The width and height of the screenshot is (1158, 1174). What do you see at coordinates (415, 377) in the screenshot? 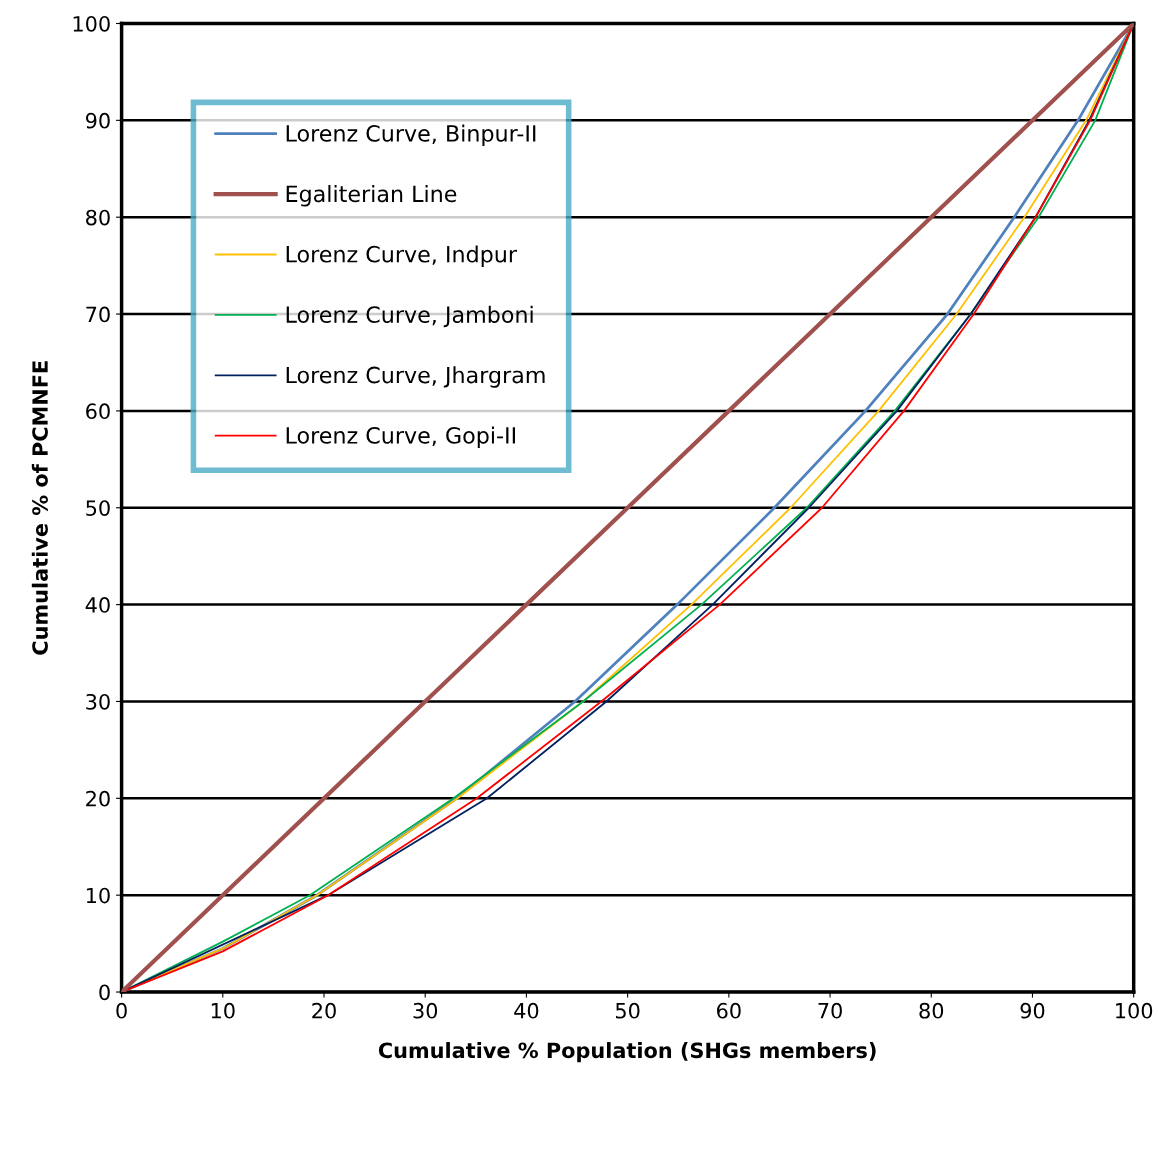
I see `legend-label: Lorenz Curve, Jhargram` at bounding box center [415, 377].